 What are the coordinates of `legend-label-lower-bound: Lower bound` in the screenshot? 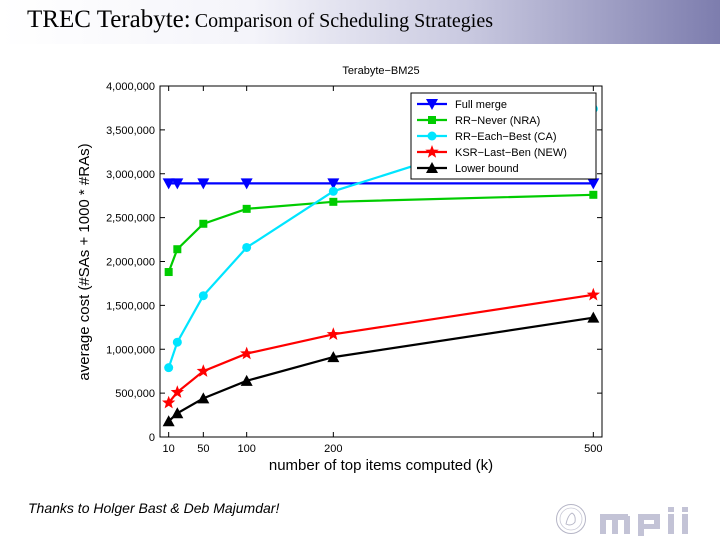 It's located at (487, 169).